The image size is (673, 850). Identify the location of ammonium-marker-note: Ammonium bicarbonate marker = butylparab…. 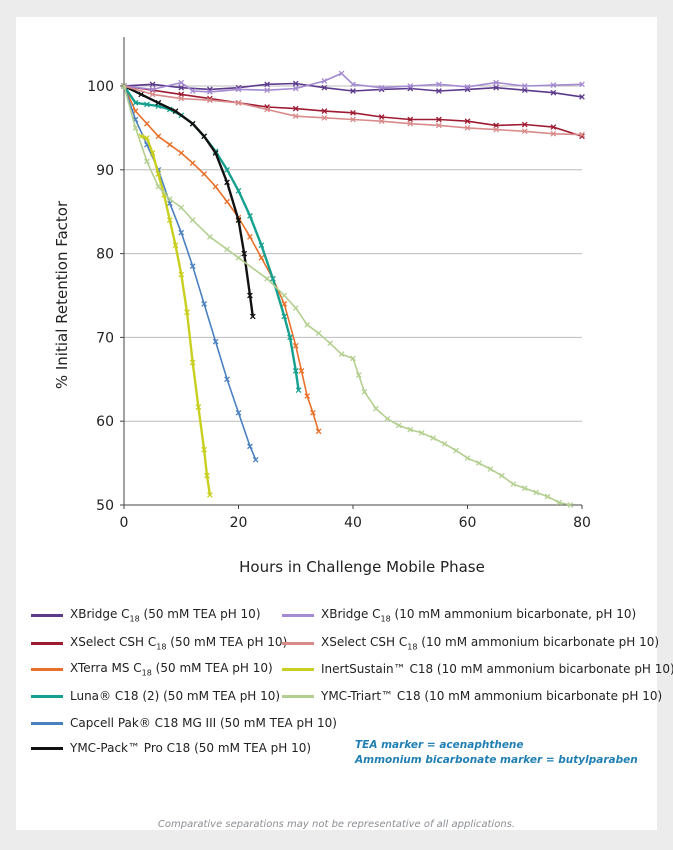
(496, 760).